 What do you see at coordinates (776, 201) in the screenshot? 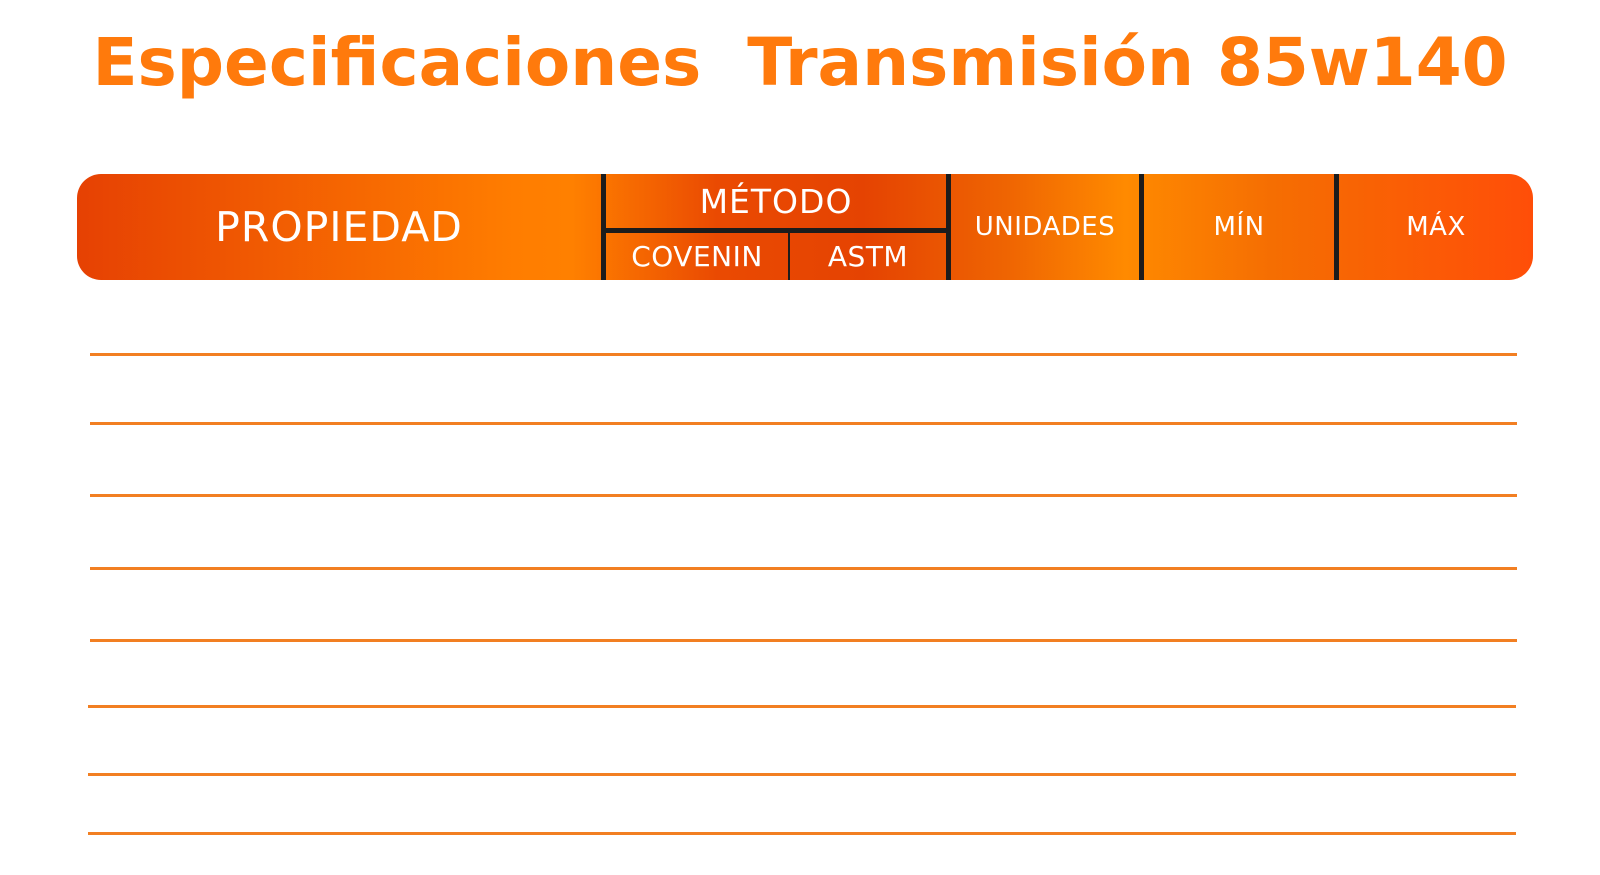
I see `header-metodo: MÉTODO` at bounding box center [776, 201].